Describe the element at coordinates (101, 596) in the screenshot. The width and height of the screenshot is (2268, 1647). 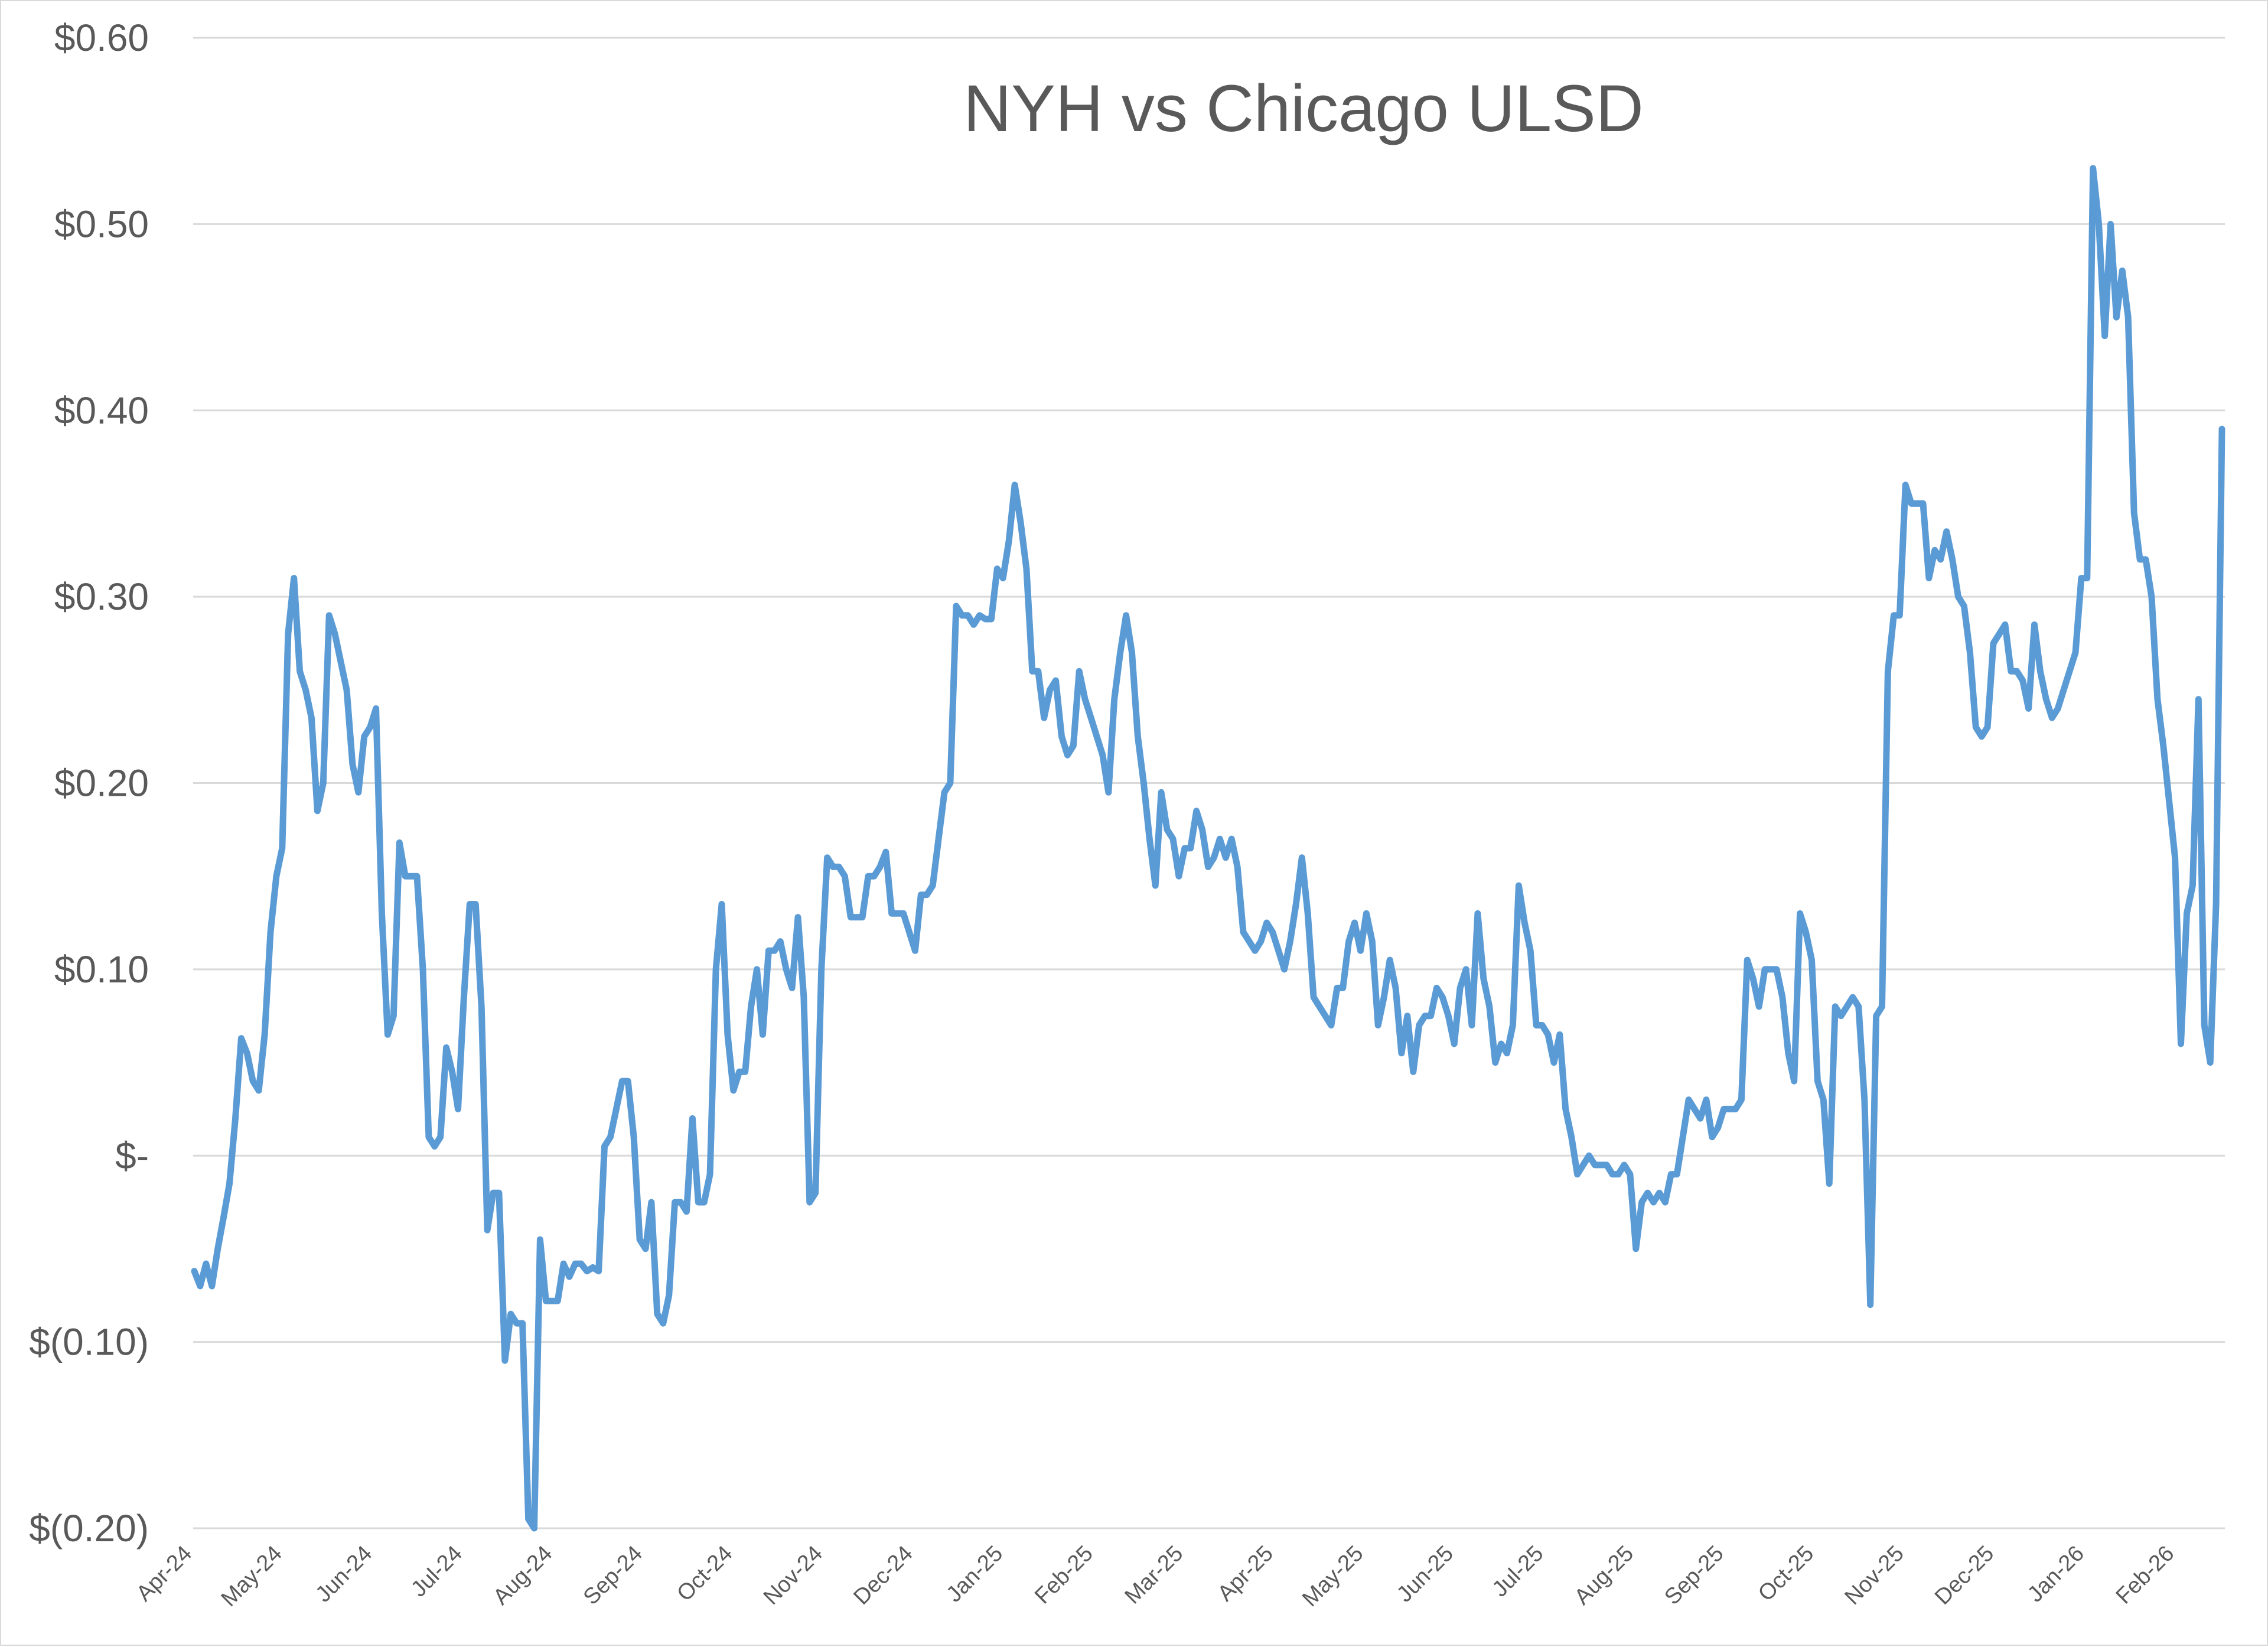
I see `y-tick-label: $0.30` at that location.